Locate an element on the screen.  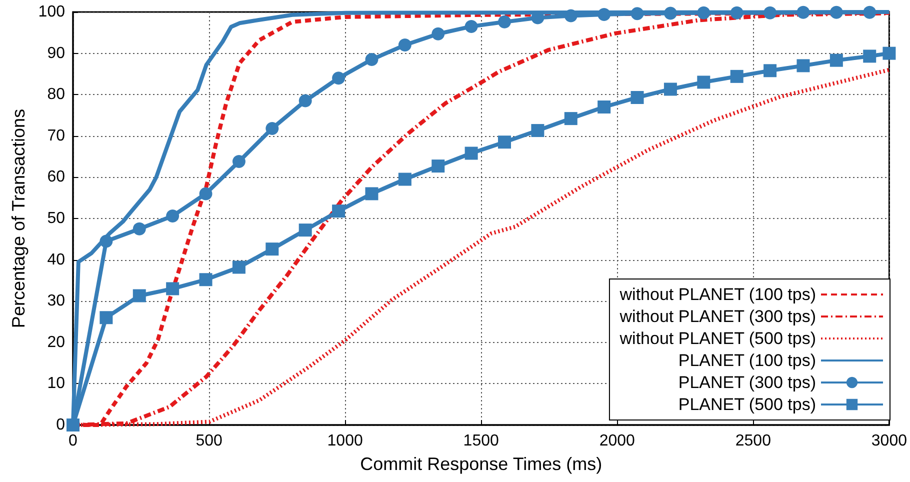
y-tick-label: 60 is located at coordinates (56, 177).